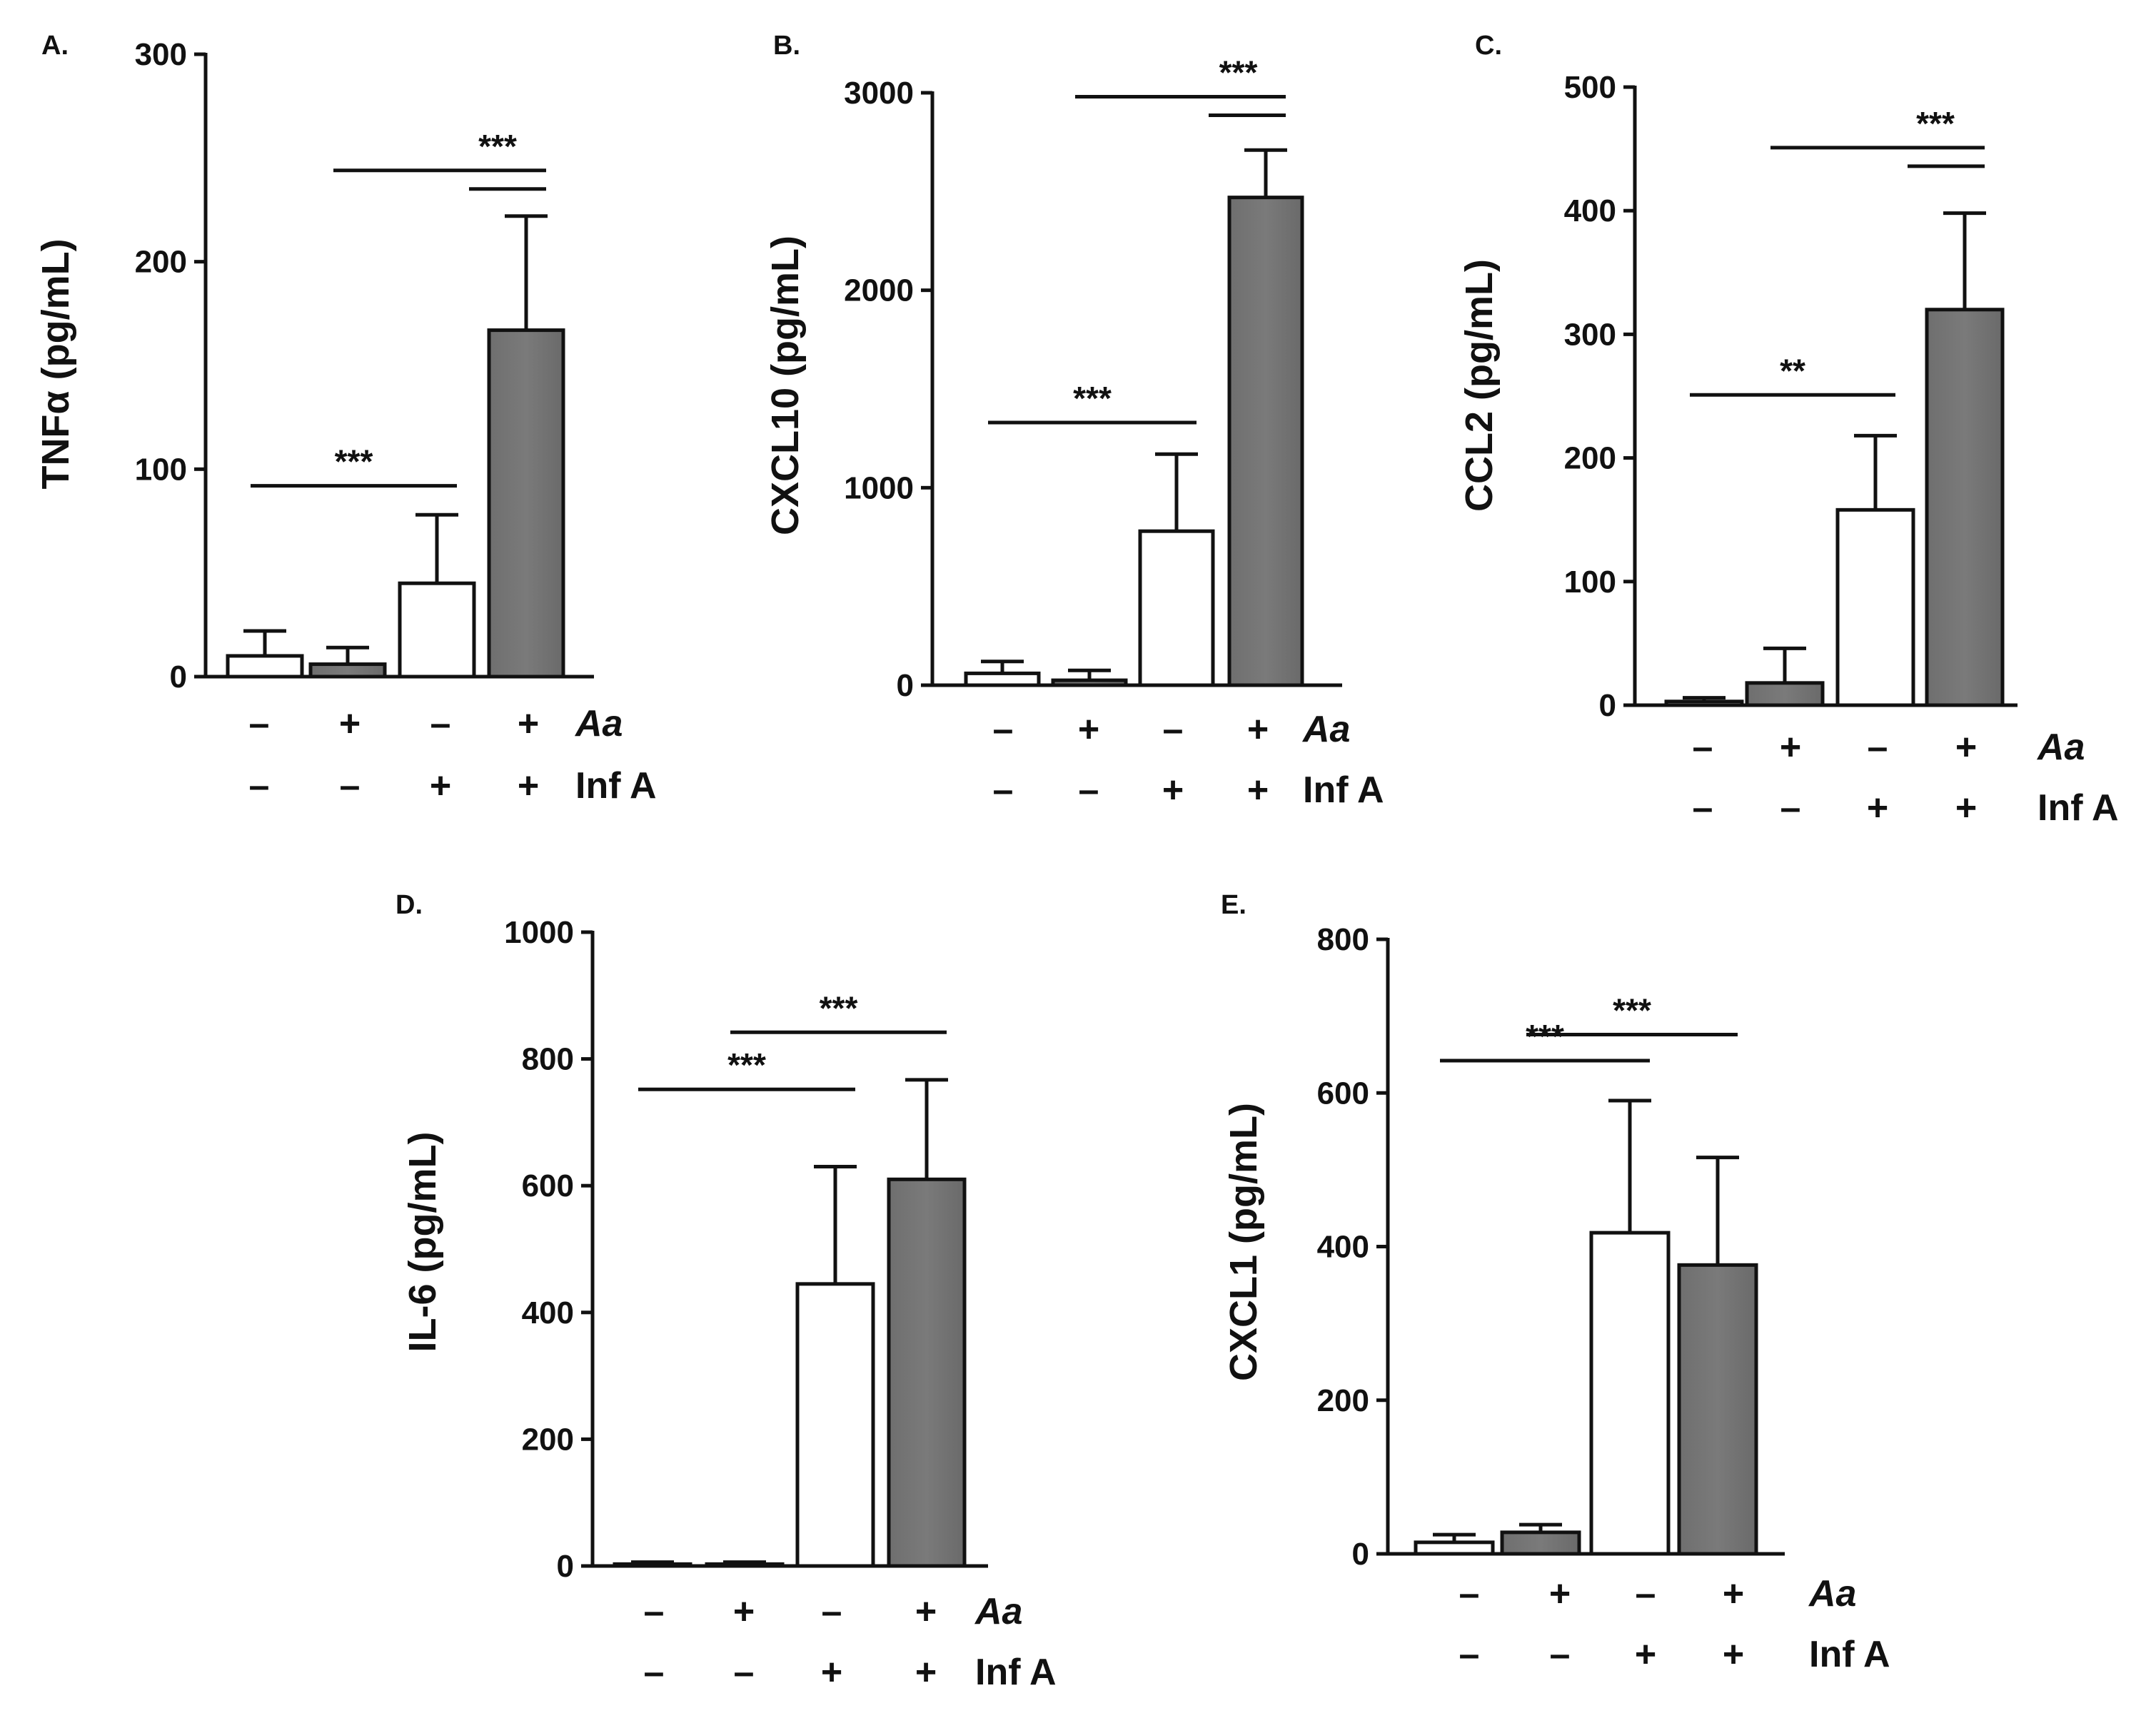  What do you see at coordinates (787, 46) in the screenshot?
I see `panel-letter: B.` at bounding box center [787, 46].